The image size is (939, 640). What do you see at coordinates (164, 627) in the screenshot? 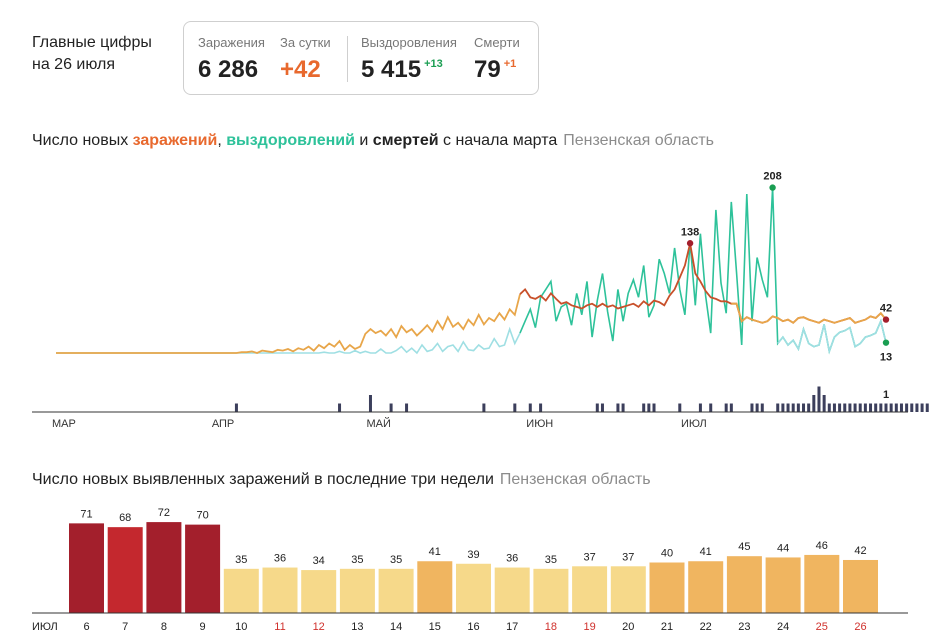
I see `day-label: 8` at bounding box center [164, 627].